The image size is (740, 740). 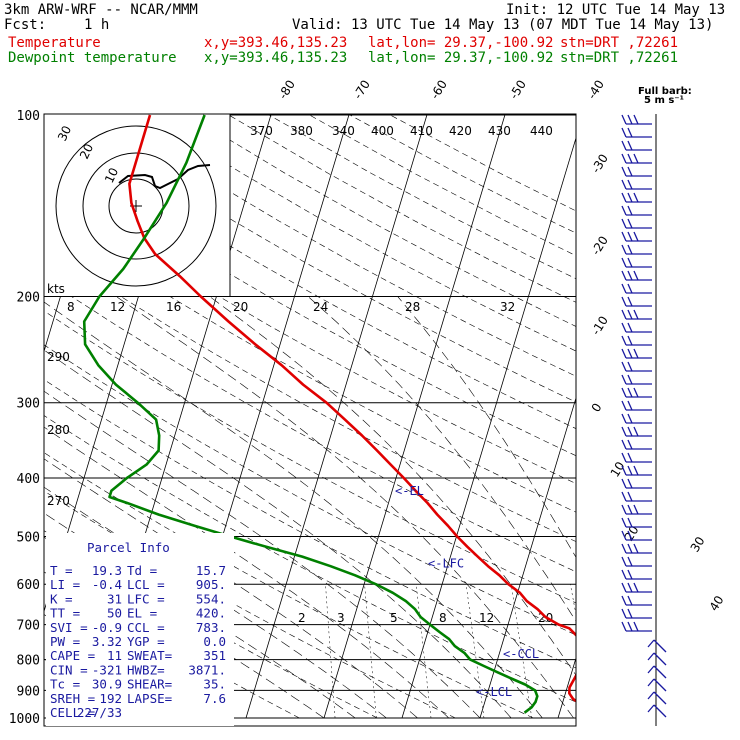 I want to click on hodograph-speed-label: 16, so click(x=173, y=307).